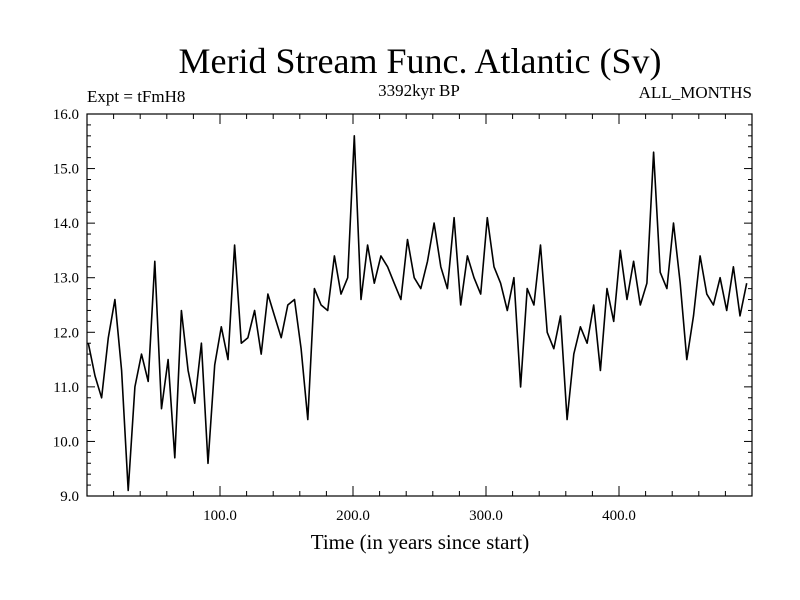 The image size is (800, 600). What do you see at coordinates (486, 516) in the screenshot?
I see `x-tick-label: 300.0` at bounding box center [486, 516].